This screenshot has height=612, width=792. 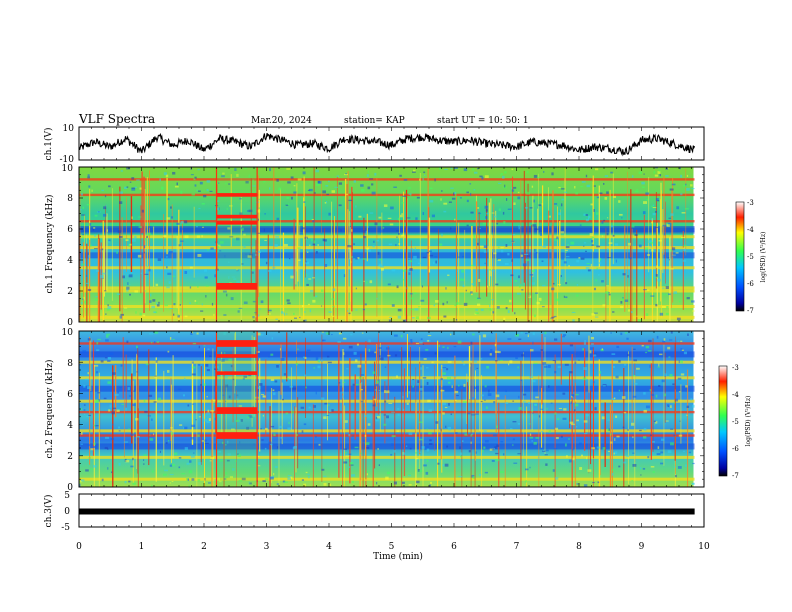 What do you see at coordinates (67, 160) in the screenshot?
I see `ch1-waveform-ytick-bottom: -10` at bounding box center [67, 160].